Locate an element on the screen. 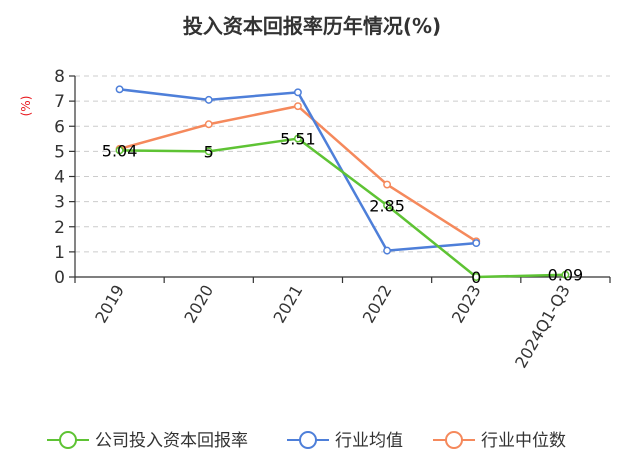  data-label: 0 is located at coordinates (476, 277).